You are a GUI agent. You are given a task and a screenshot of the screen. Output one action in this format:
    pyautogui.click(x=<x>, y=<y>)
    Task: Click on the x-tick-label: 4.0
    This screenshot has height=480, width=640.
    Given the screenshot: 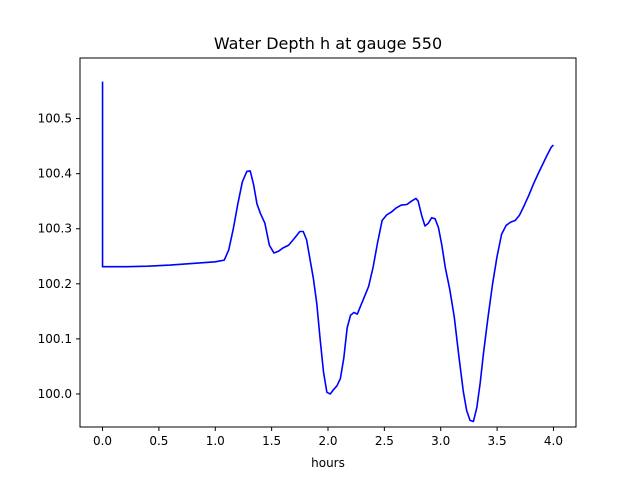 What is the action you would take?
    pyautogui.click(x=553, y=441)
    